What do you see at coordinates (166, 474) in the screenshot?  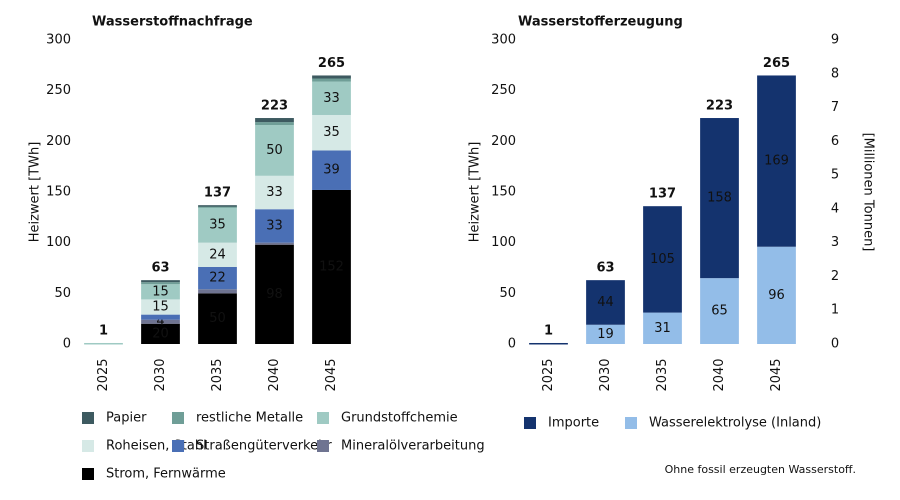 I see `legend-label: Strom, Fernwärme` at bounding box center [166, 474].